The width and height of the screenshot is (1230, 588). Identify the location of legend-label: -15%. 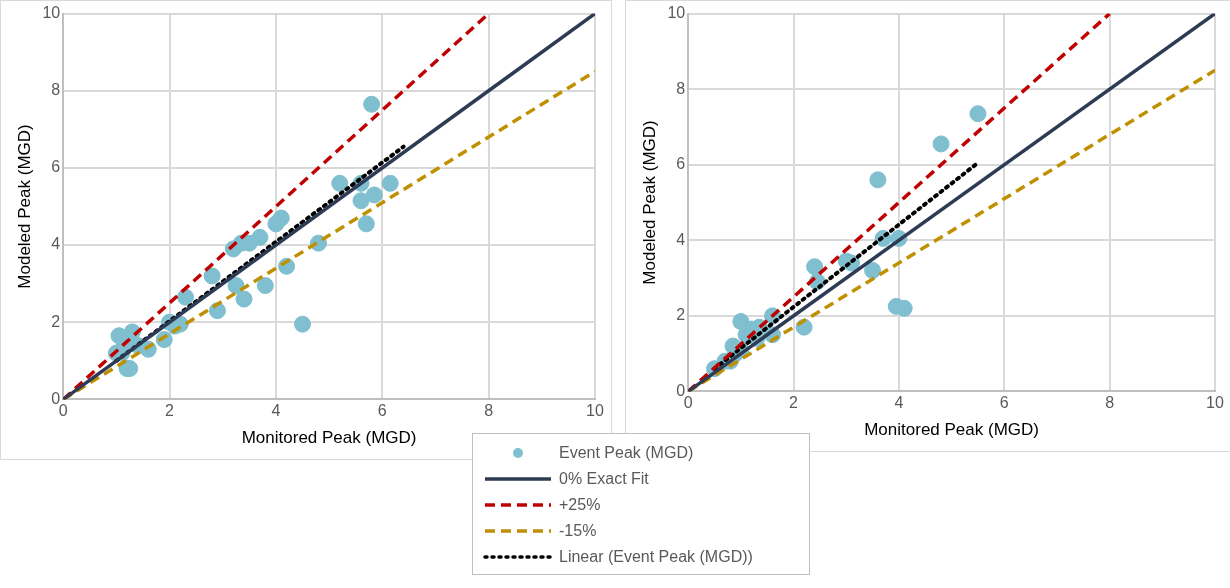
(578, 531).